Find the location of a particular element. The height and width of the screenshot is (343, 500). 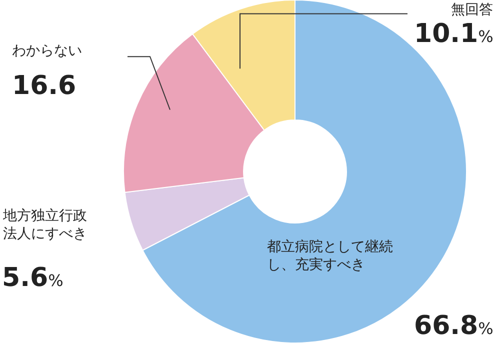

slice-label: 無回答 is located at coordinates (472, 10).